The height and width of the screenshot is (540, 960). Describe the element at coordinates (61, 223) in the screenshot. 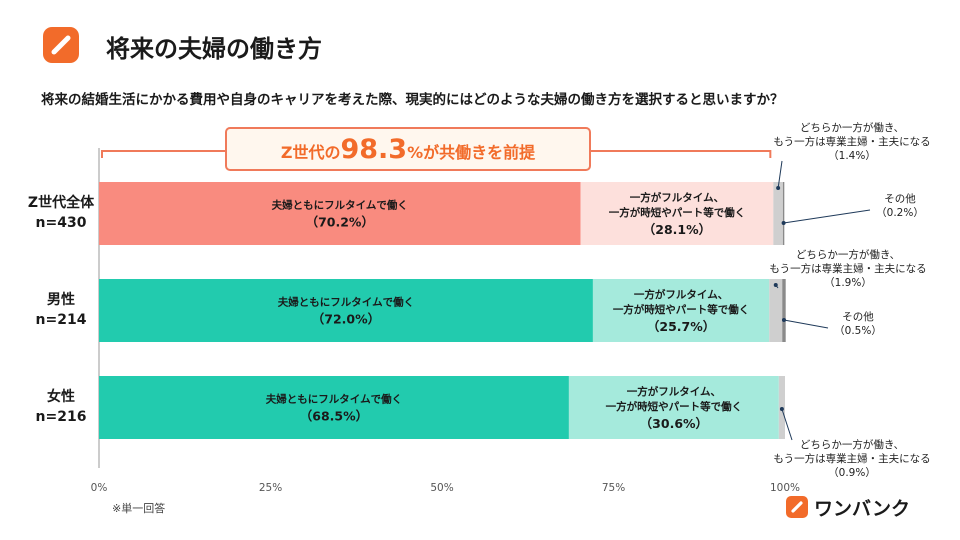

I see `category-n: n=430` at that location.